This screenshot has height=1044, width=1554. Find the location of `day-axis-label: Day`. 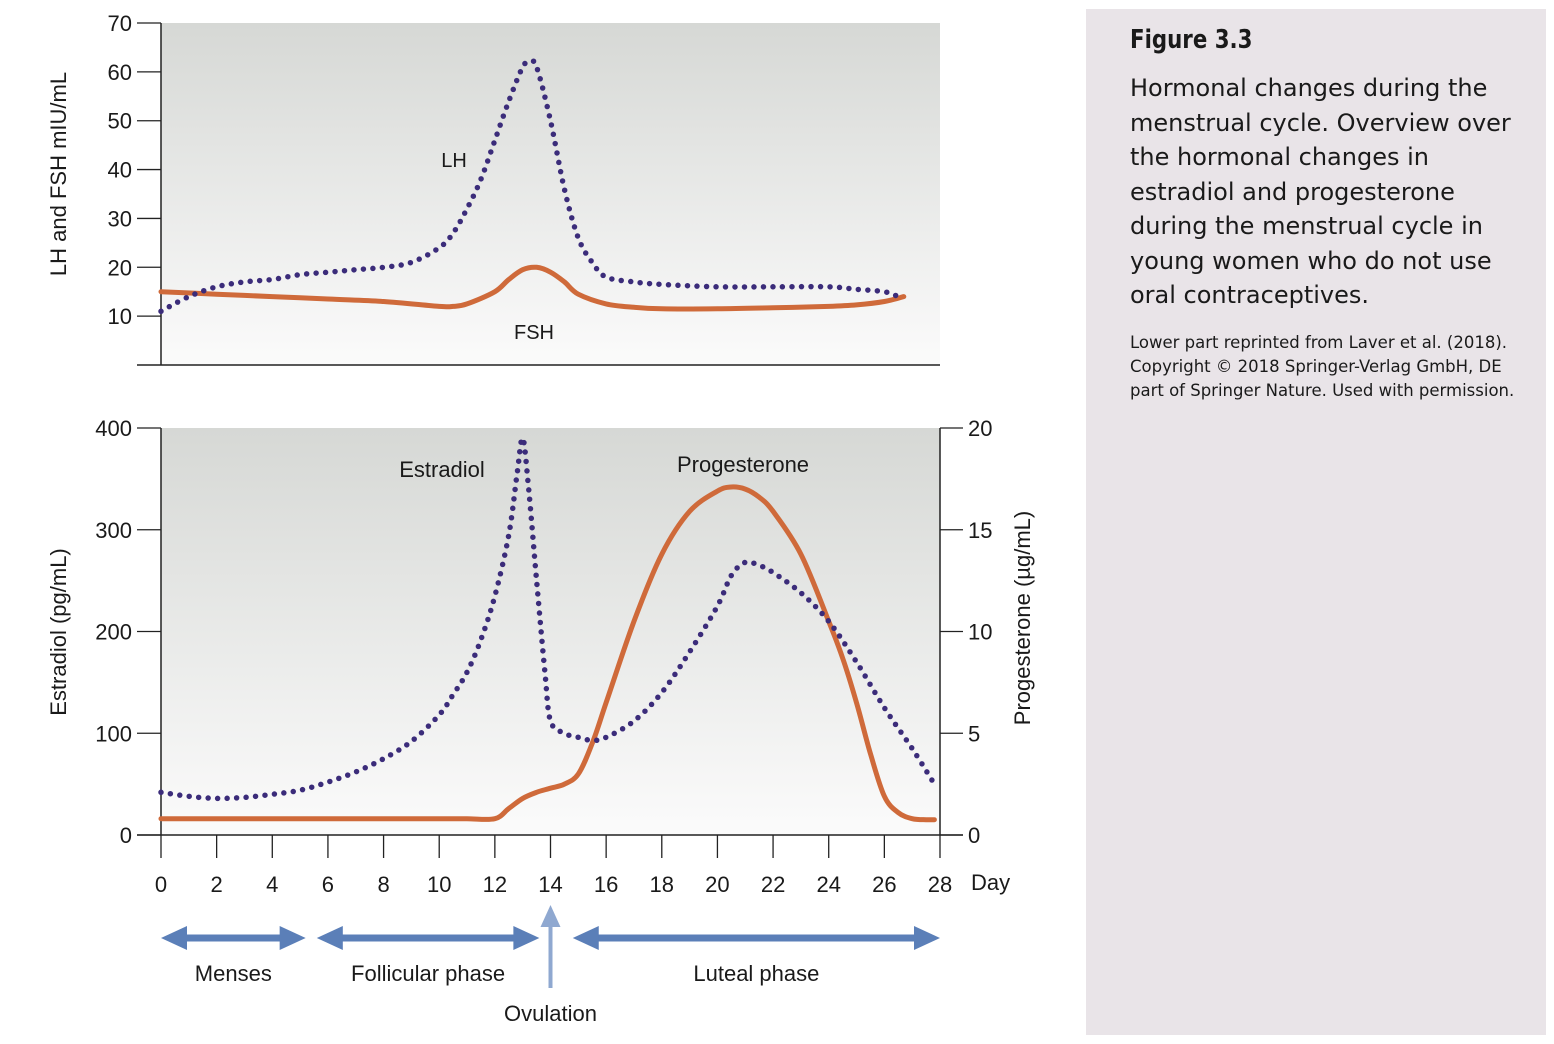

day-axis-label: Day is located at coordinates (990, 882).